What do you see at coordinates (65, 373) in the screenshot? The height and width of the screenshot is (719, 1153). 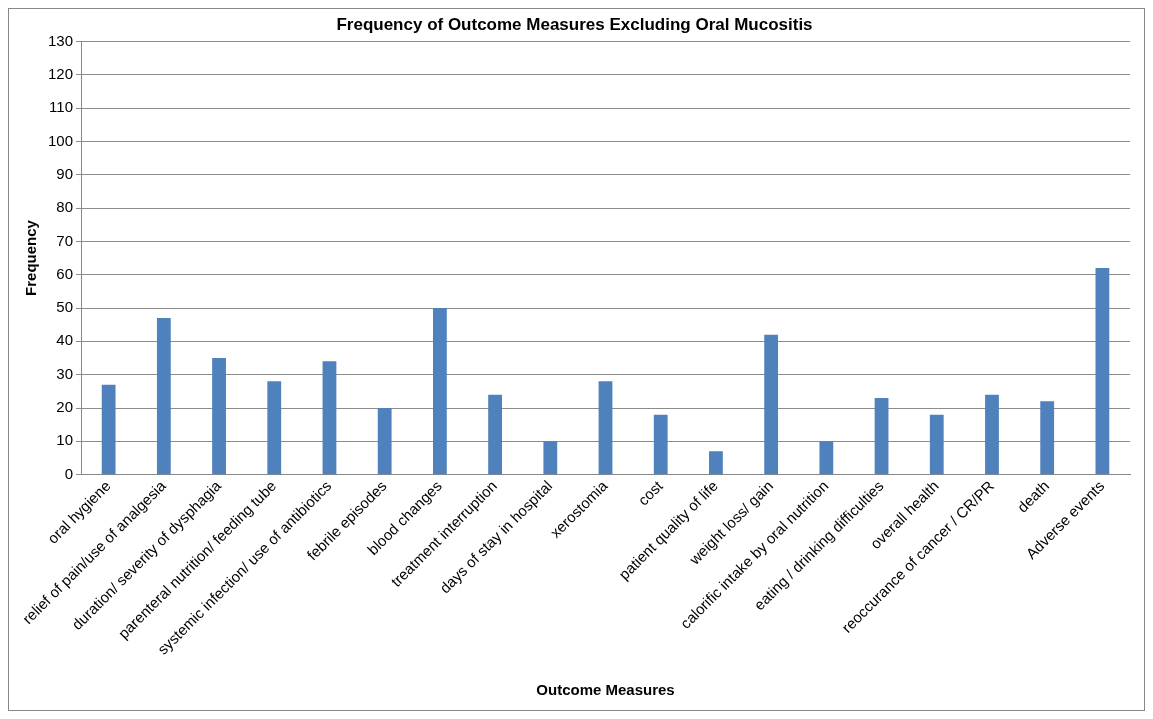 I see `y-tick-label: 30` at bounding box center [65, 373].